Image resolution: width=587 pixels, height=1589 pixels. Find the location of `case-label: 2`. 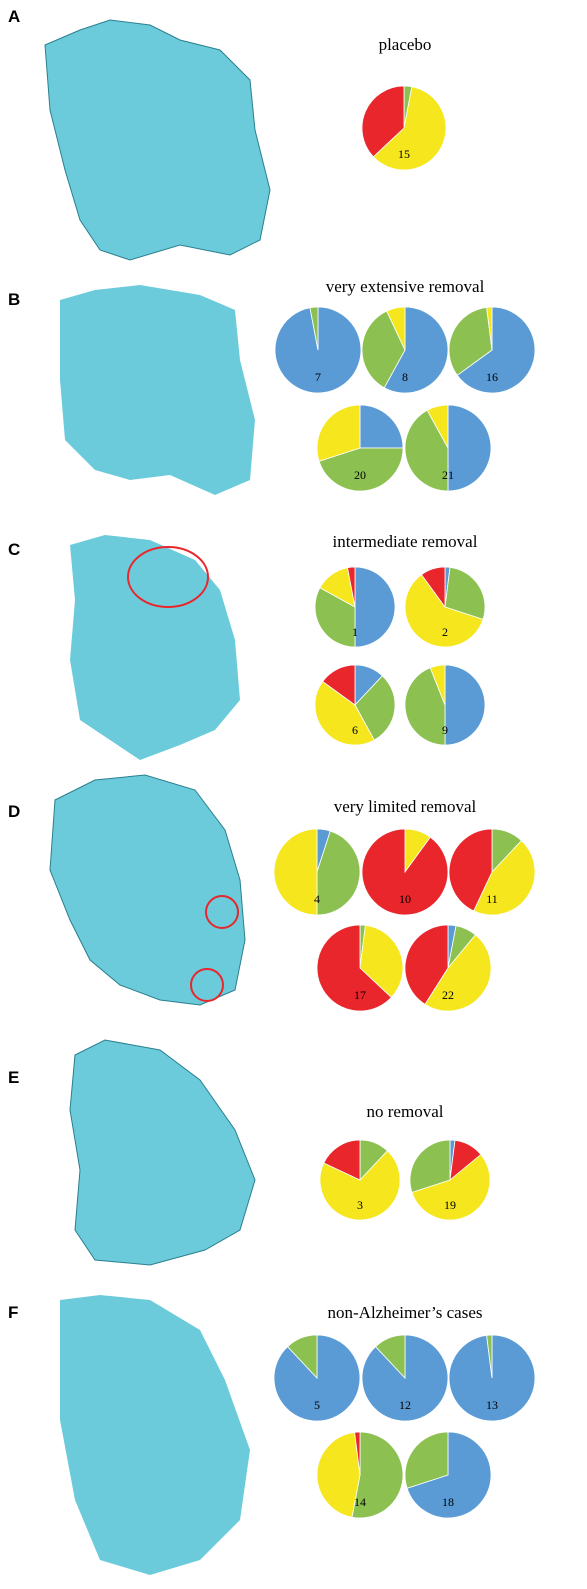

case-label: 2 is located at coordinates (445, 632).